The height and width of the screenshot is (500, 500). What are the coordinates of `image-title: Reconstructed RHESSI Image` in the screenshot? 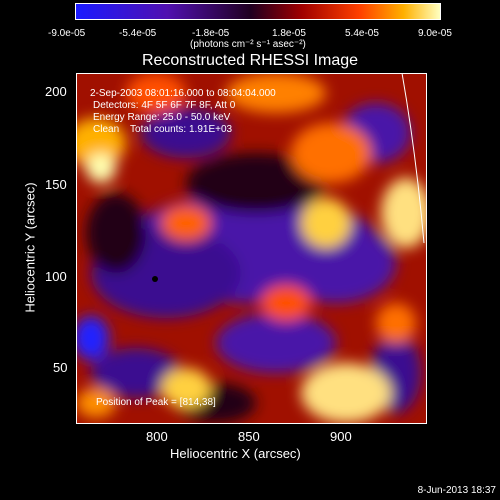 It's located at (250, 60).